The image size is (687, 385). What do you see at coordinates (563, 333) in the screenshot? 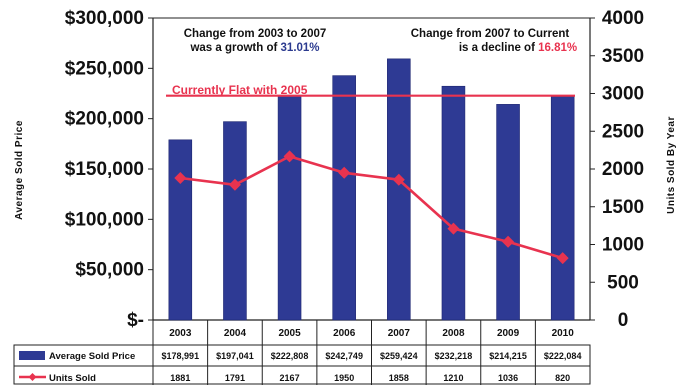
I see `x-tick-label: 2010` at bounding box center [563, 333].